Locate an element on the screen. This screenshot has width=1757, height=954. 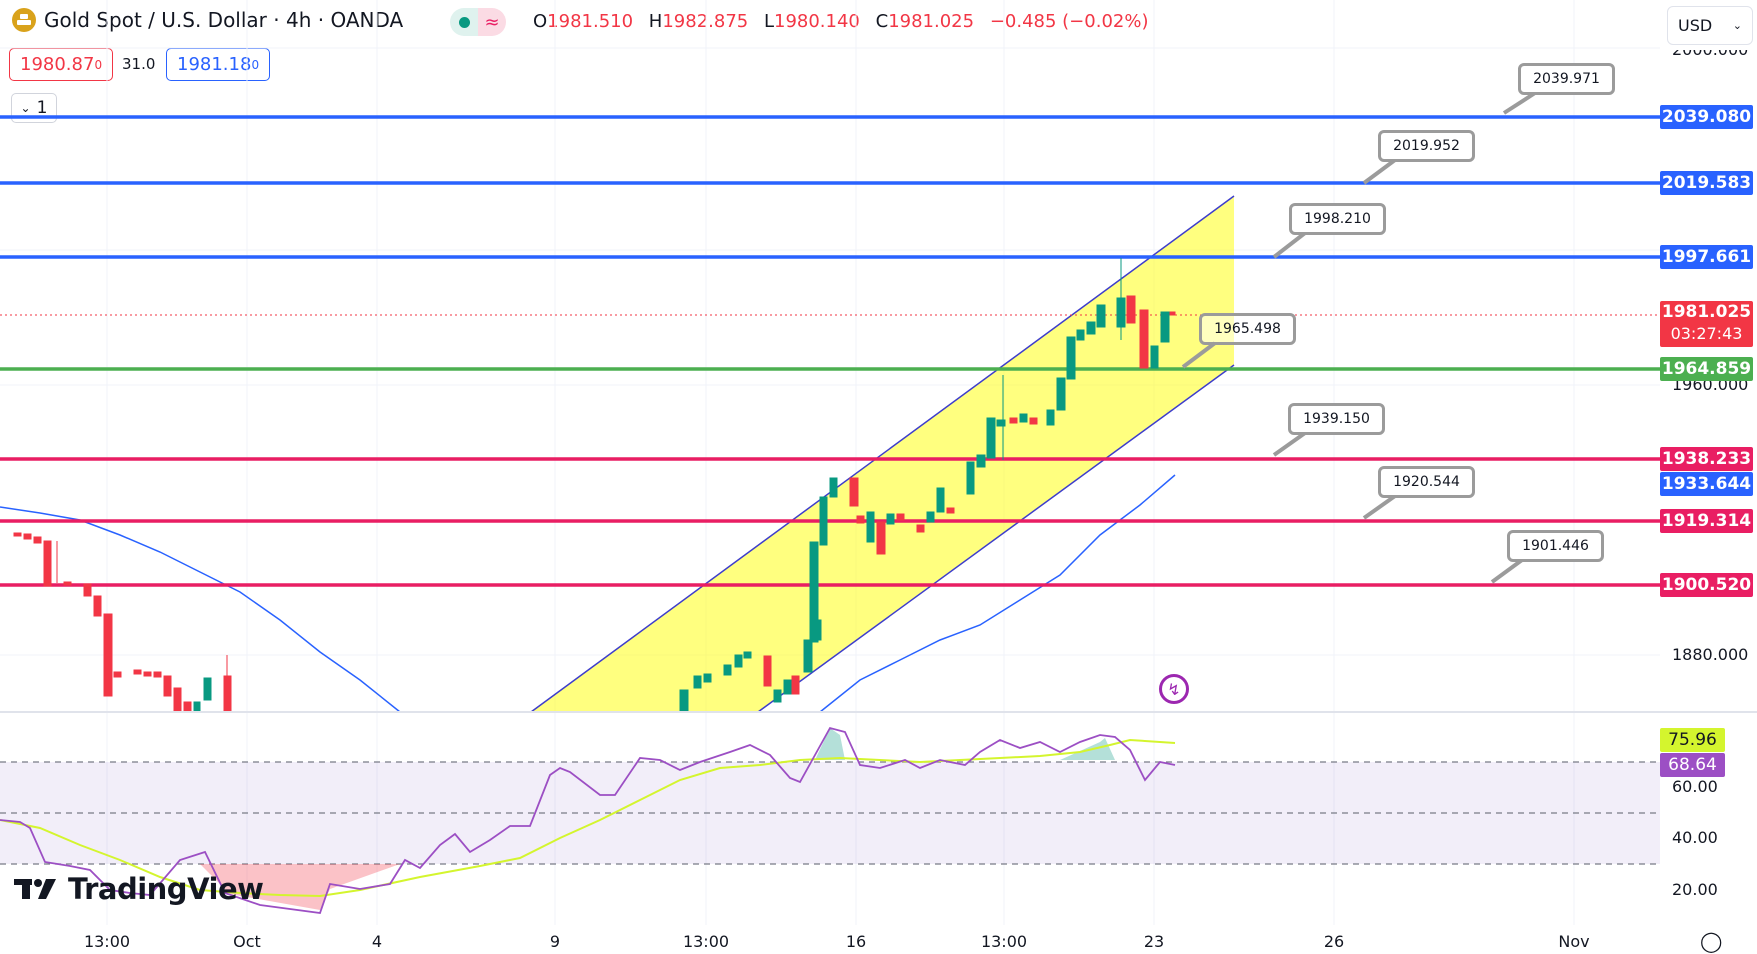
price-note-2039: 2039.971 is located at coordinates (1566, 79).